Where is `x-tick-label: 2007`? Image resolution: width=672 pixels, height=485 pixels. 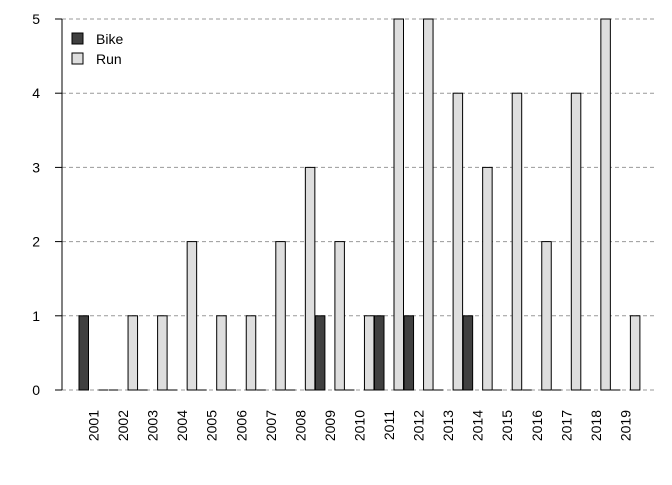 x-tick-label: 2007 is located at coordinates (271, 425).